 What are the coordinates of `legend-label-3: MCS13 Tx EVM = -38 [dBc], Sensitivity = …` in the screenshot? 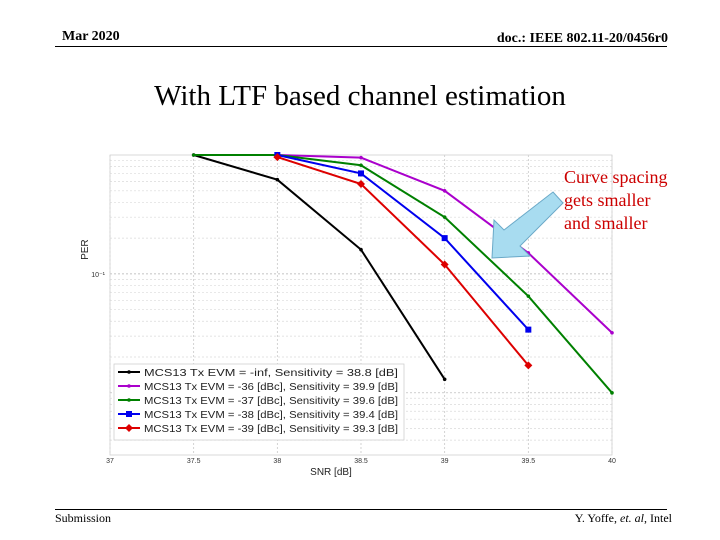 It's located at (271, 415).